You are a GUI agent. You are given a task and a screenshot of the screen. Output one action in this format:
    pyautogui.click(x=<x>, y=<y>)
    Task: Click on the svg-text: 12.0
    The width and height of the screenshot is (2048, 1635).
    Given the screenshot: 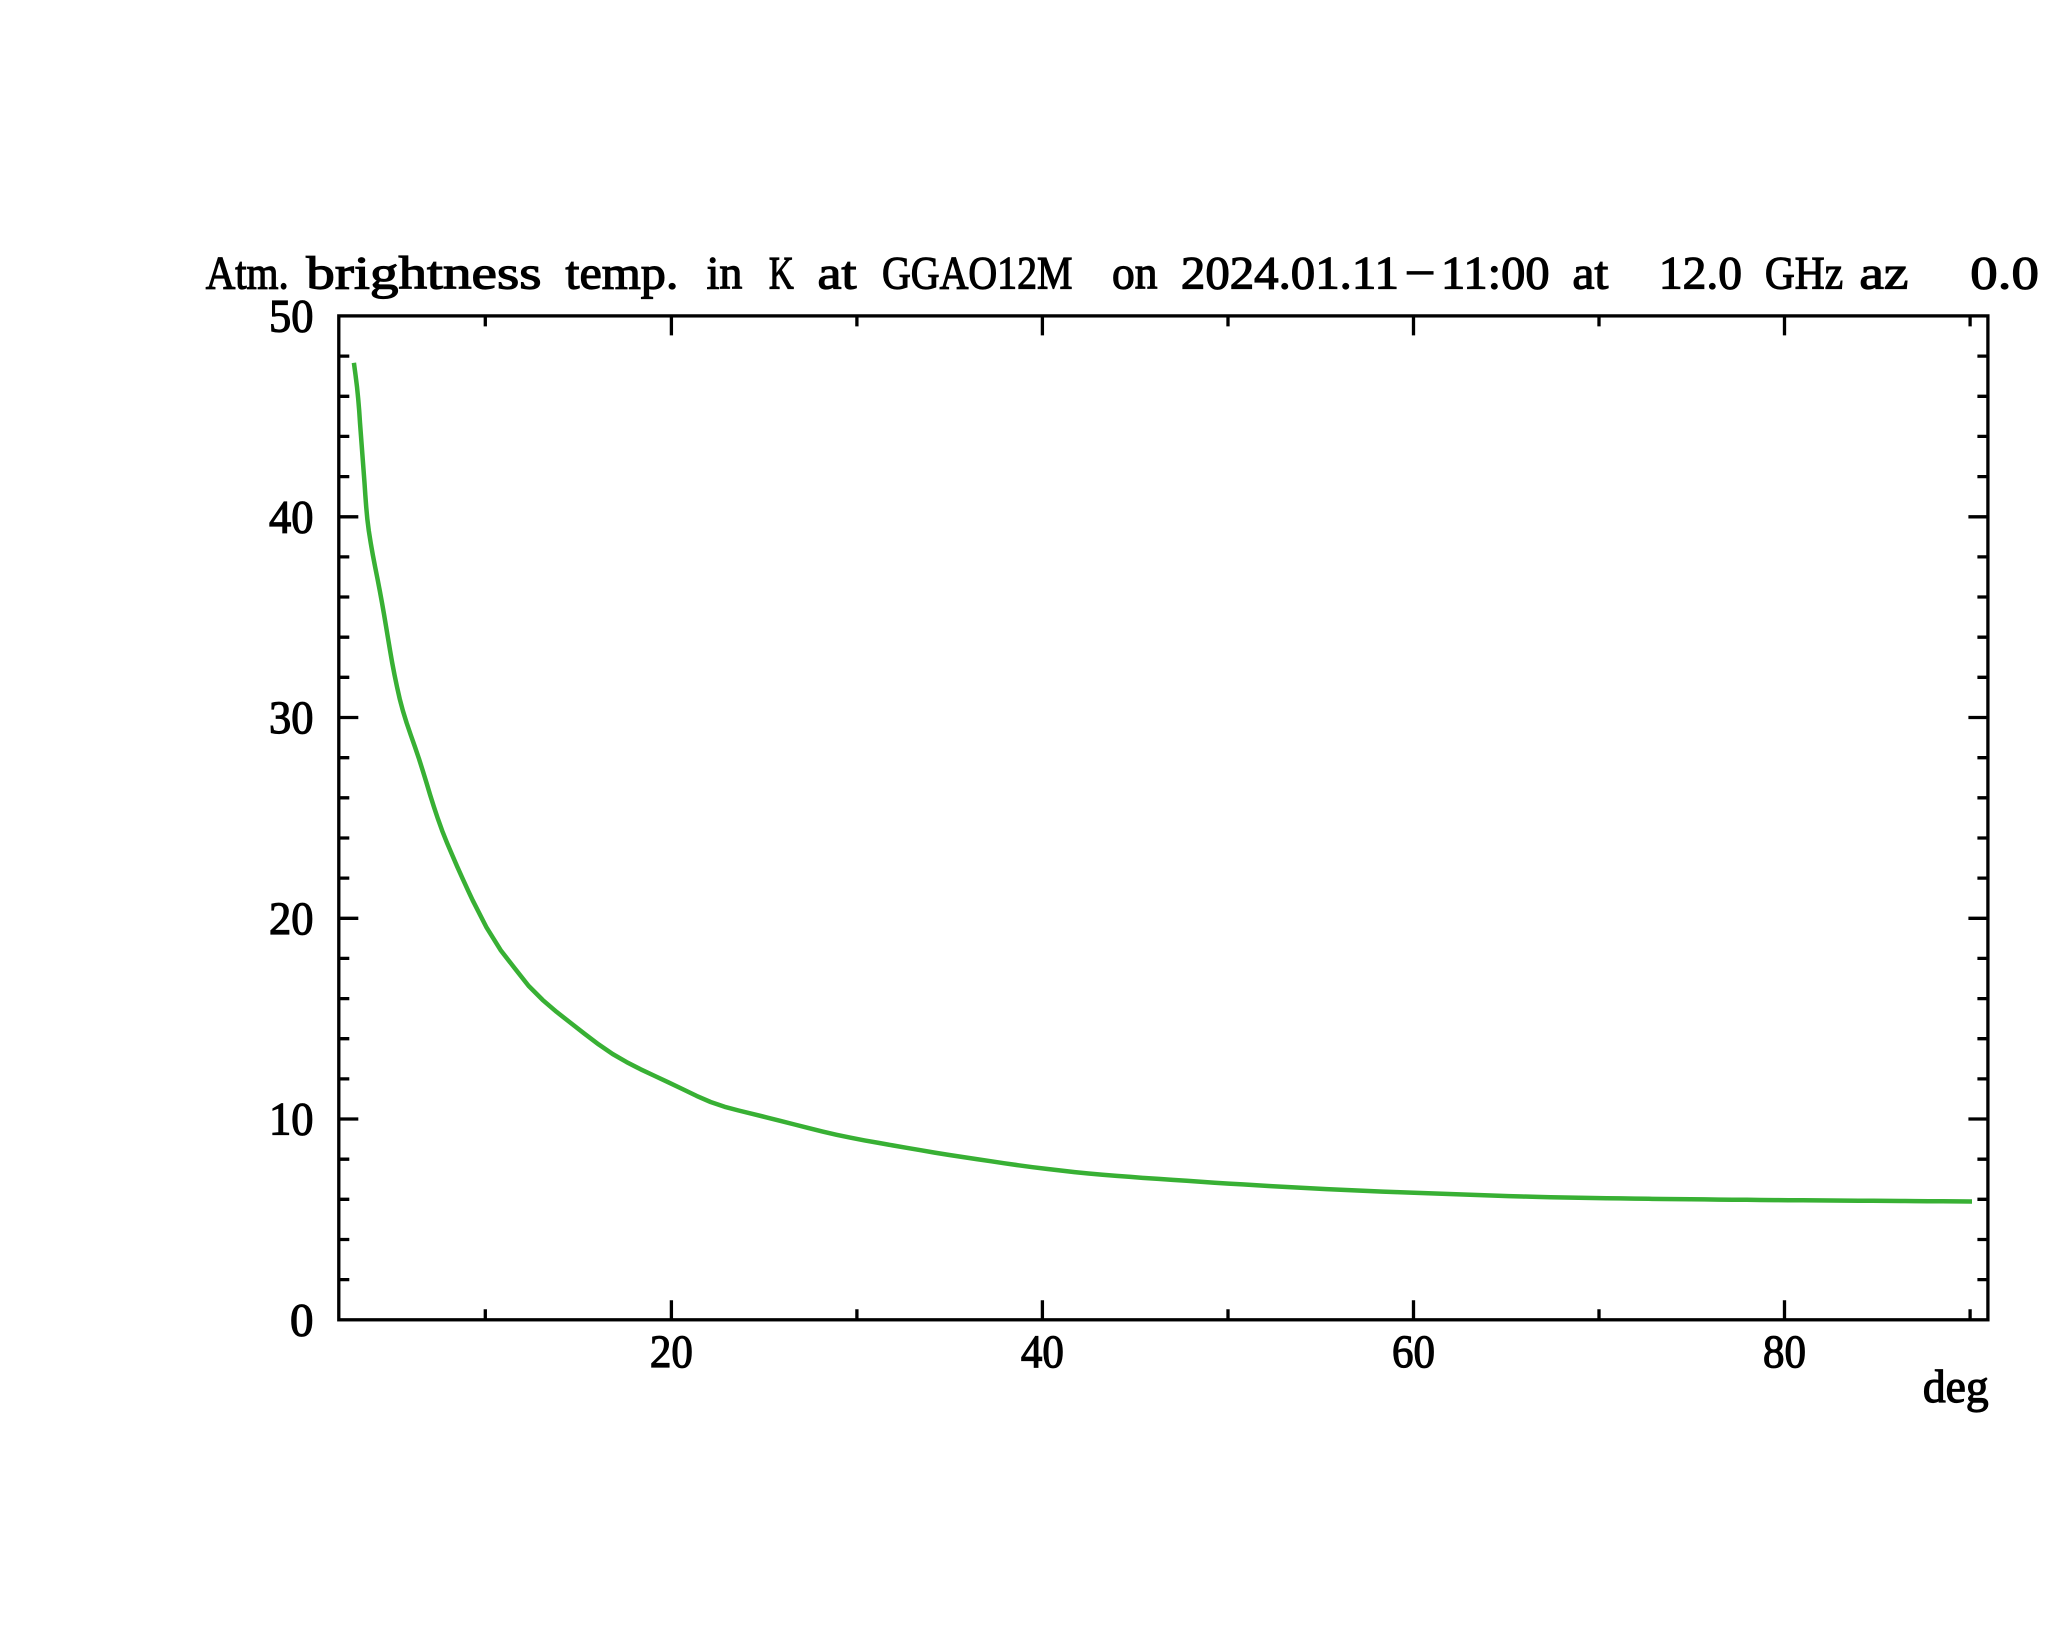 What is the action you would take?
    pyautogui.click(x=1700, y=274)
    